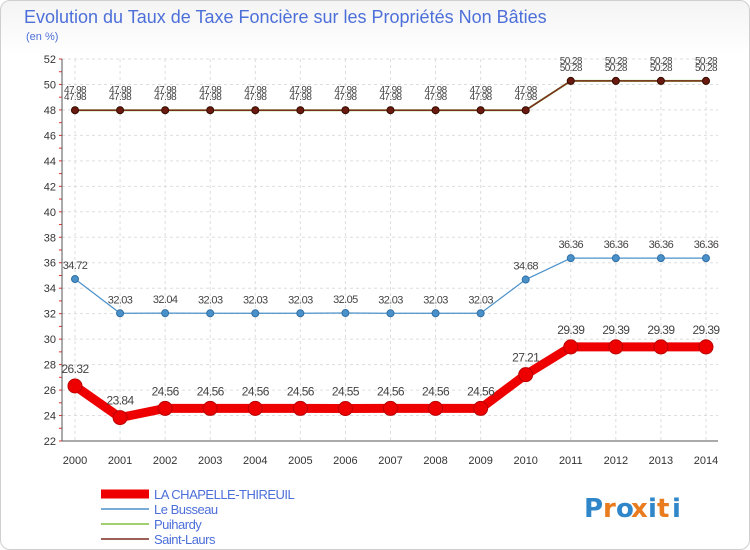  Describe the element at coordinates (300, 461) in the screenshot. I see `x-tick-label: 2005` at that location.